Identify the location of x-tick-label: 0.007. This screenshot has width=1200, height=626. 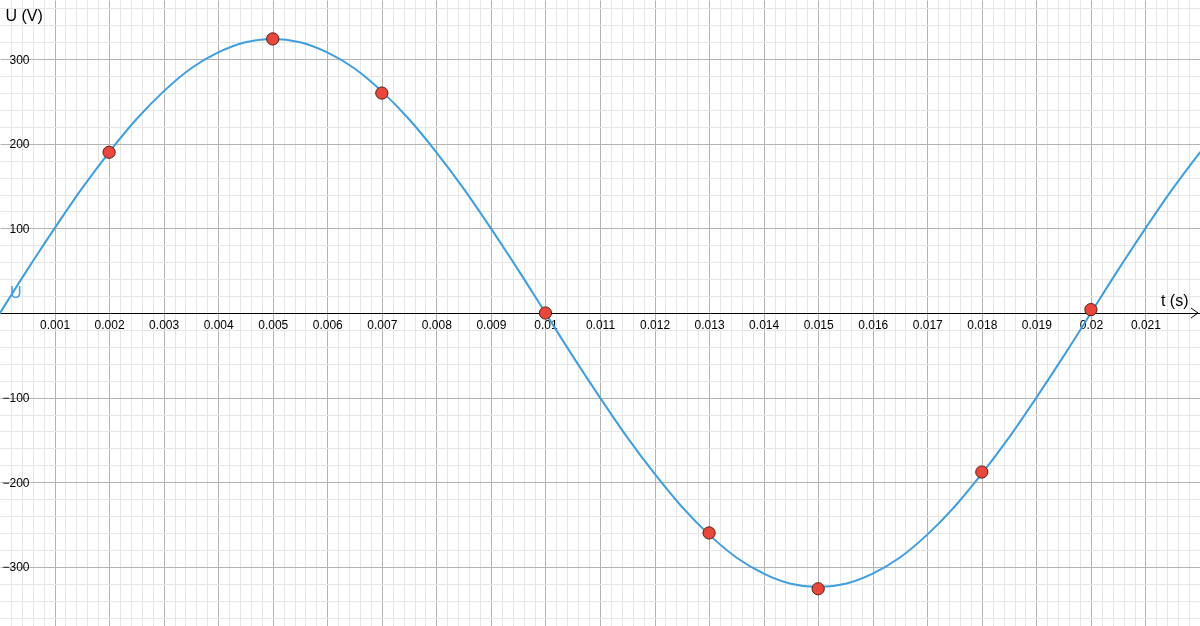
(382, 324).